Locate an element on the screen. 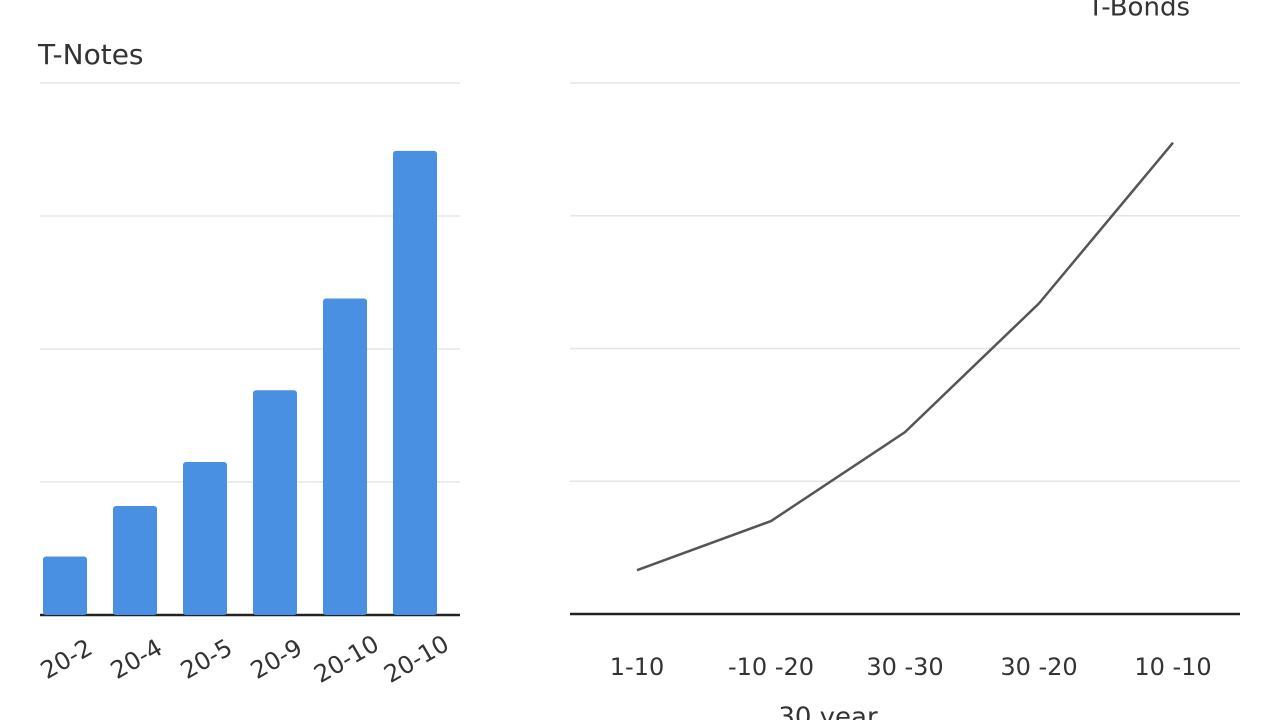 This screenshot has height=720, width=1280. x-tick-label: 20-5 is located at coordinates (206, 658).